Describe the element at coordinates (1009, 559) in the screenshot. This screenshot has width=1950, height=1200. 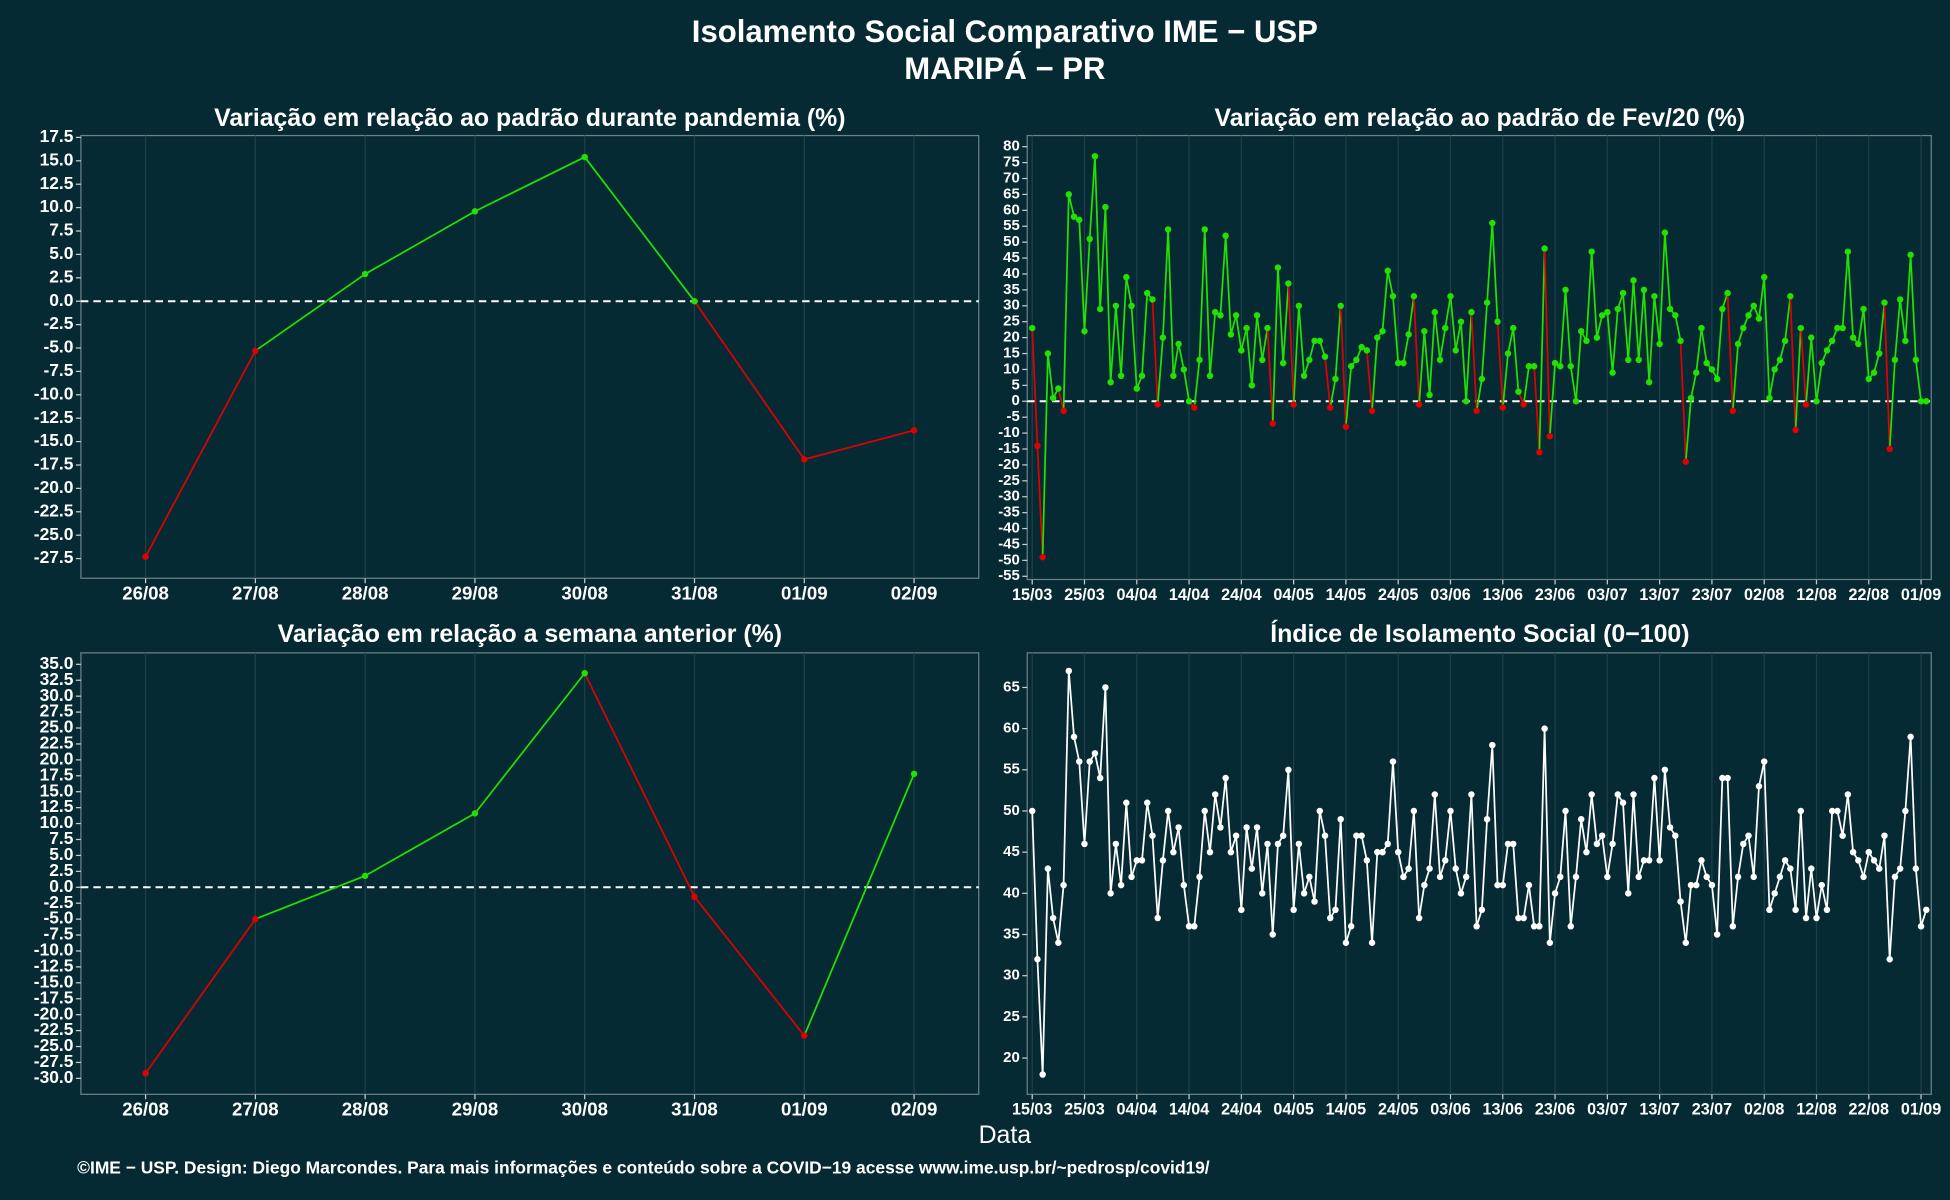
I see `y-tick-label: -50` at that location.